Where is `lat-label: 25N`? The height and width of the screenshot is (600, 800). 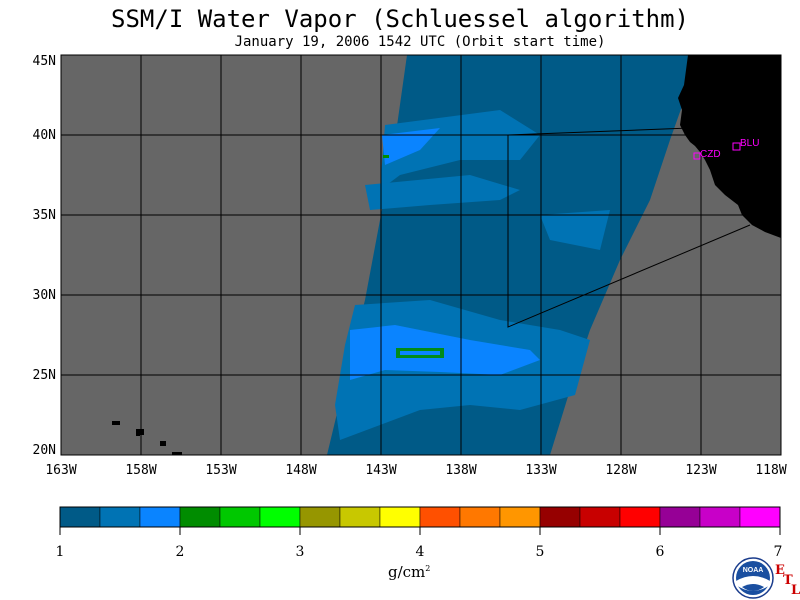
lat-label: 25N is located at coordinates (44, 375).